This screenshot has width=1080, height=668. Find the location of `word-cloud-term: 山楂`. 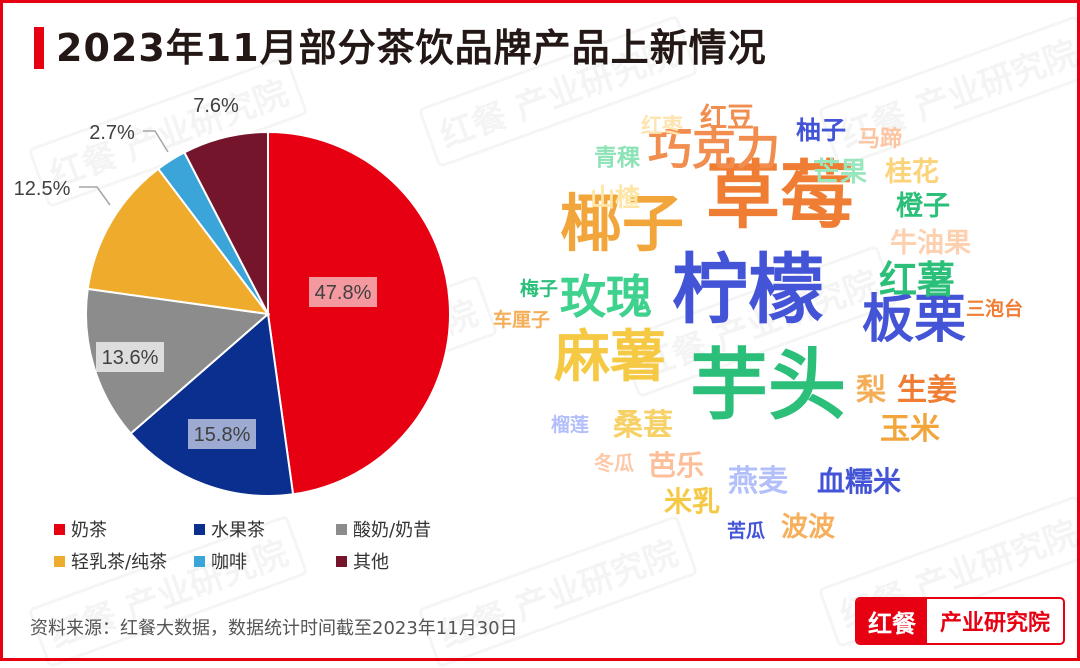

word-cloud-term: 山楂 is located at coordinates (615, 197).